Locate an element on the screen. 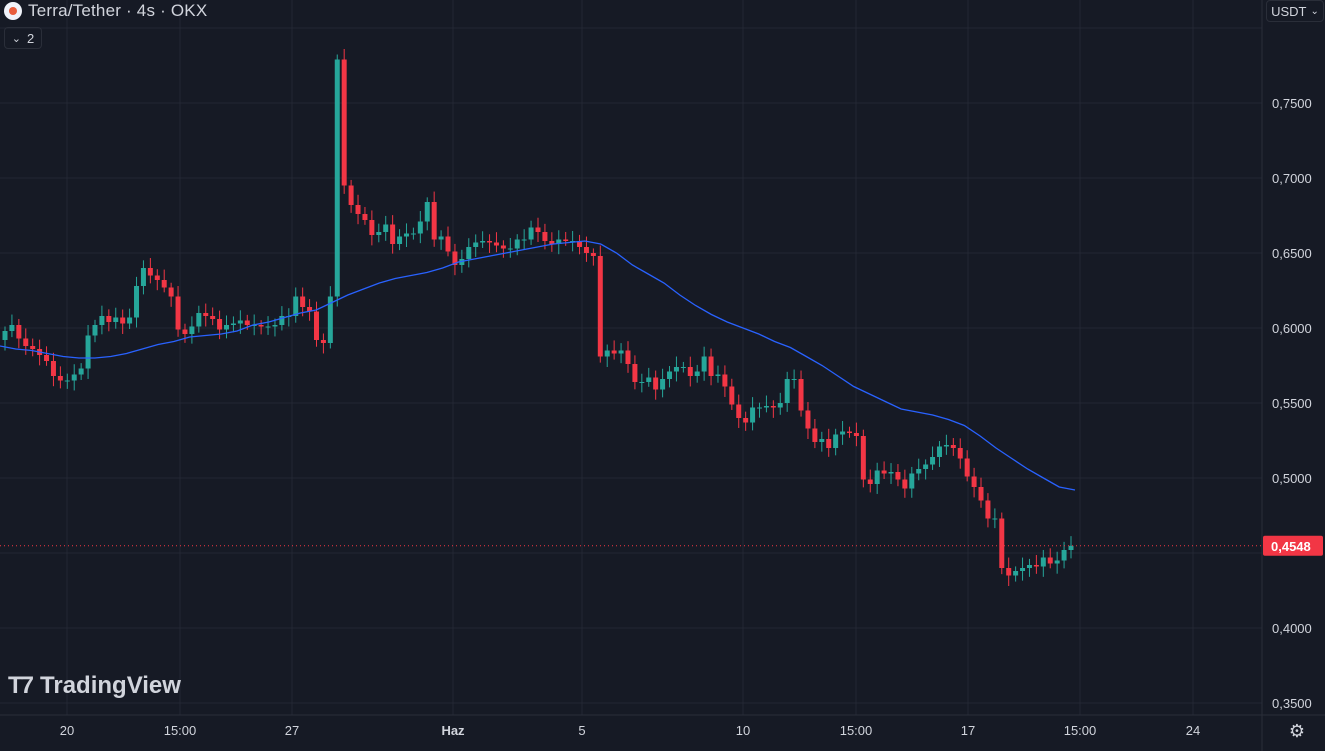 The height and width of the screenshot is (751, 1325). symbol-title: Terra/Tether · 4s · OKX is located at coordinates (118, 10).